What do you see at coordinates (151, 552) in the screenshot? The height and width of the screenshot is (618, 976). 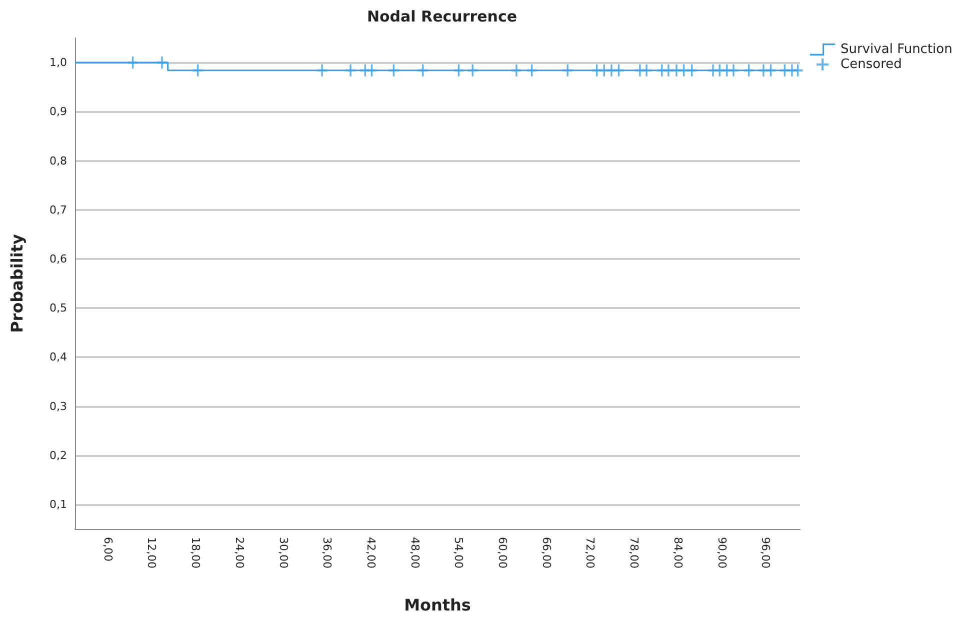 I see `x-tick-label: 12,00` at bounding box center [151, 552].